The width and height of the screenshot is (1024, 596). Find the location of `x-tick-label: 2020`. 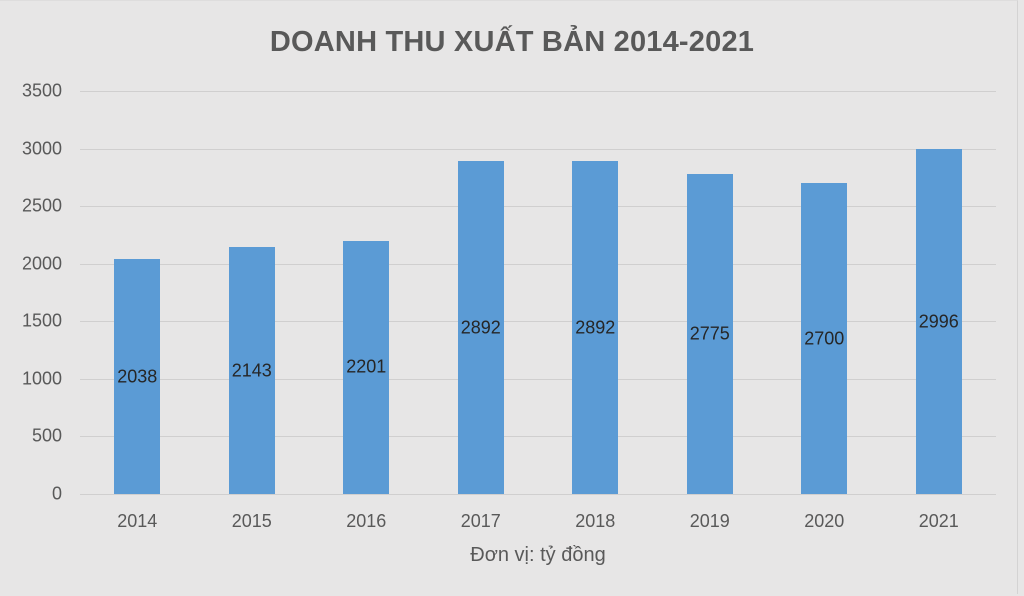

x-tick-label: 2020 is located at coordinates (824, 521).